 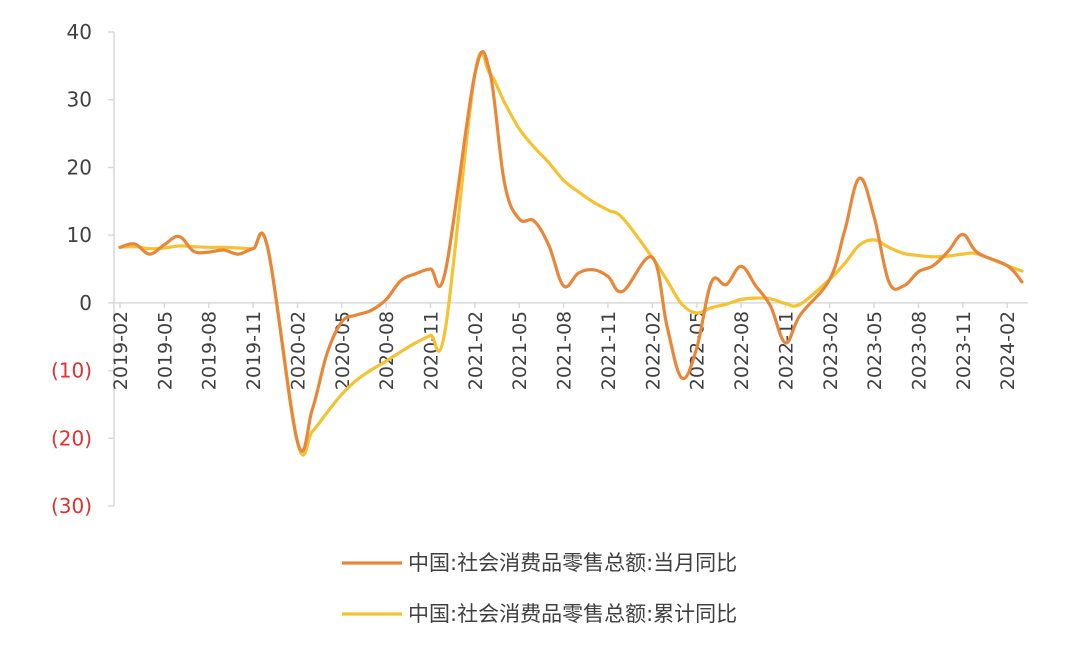 What do you see at coordinates (85, 303) in the screenshot?
I see `y-tick-label: 0` at bounding box center [85, 303].